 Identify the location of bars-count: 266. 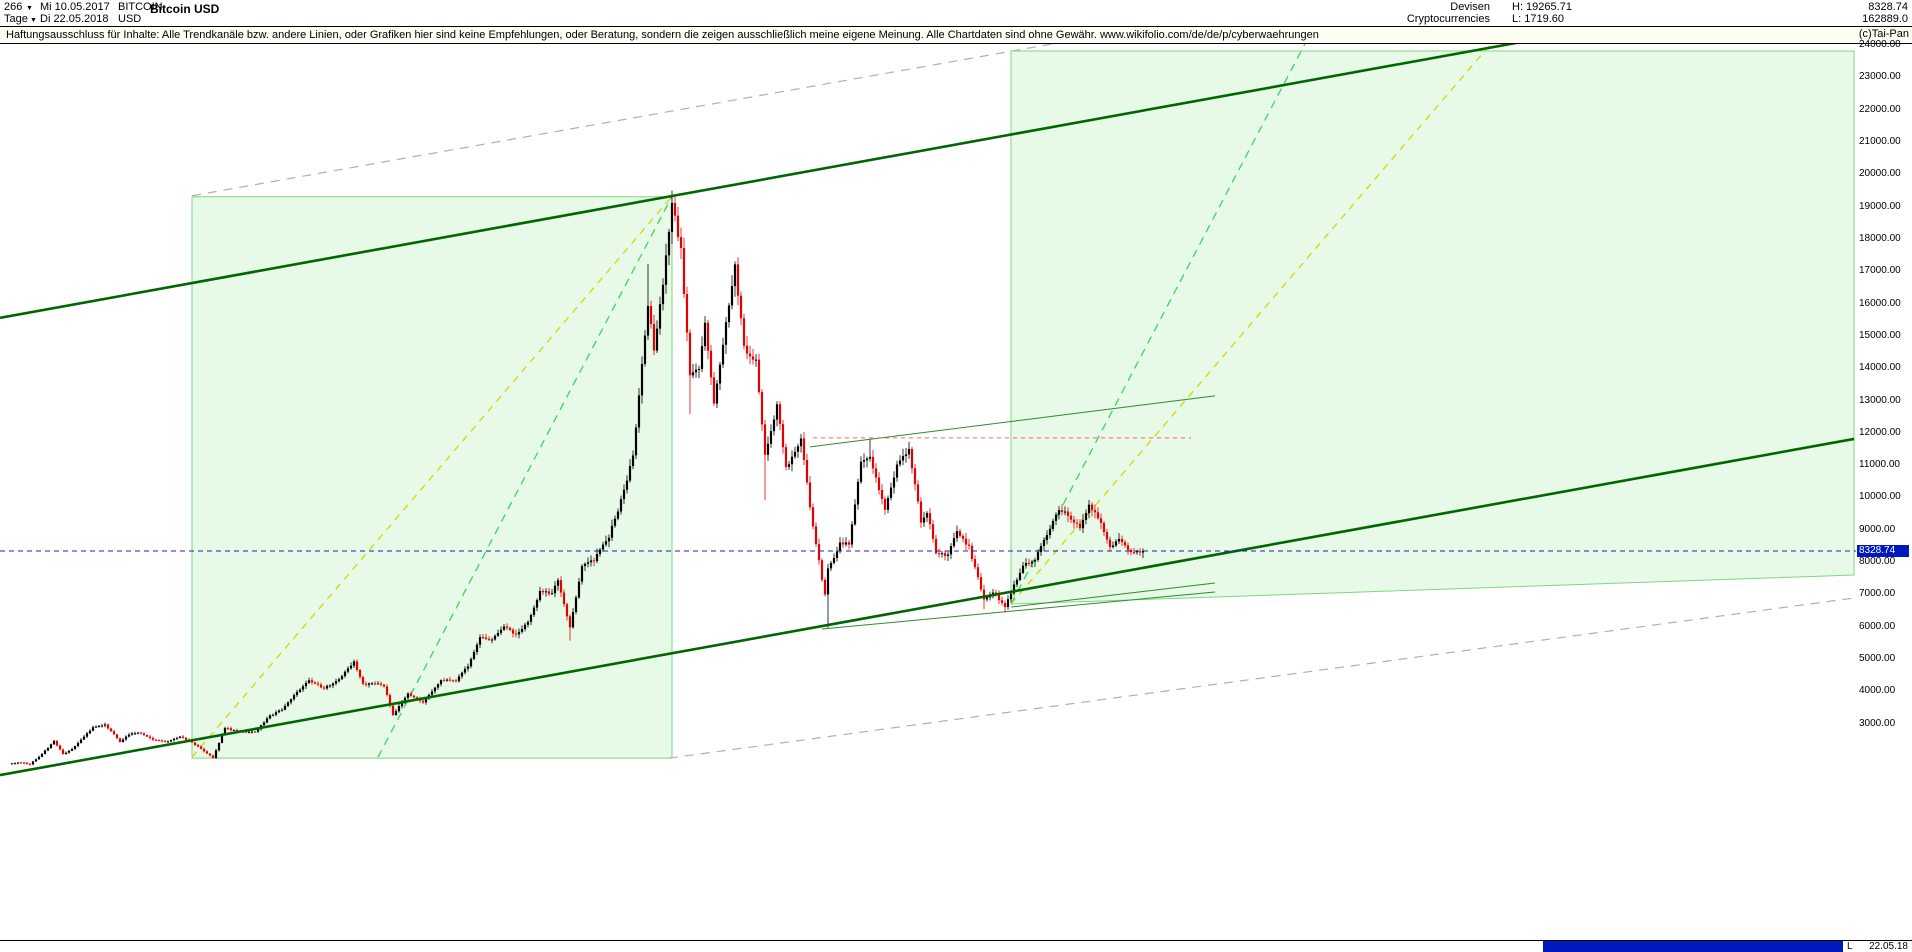
(13, 7).